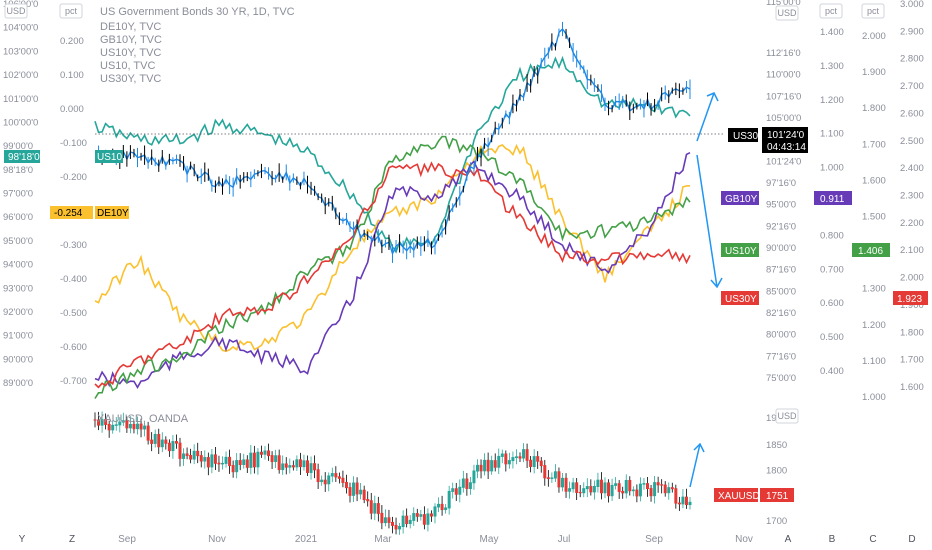 The height and width of the screenshot is (550, 932). What do you see at coordinates (16, 11) in the screenshot?
I see `unit-box-left-usd: USD` at bounding box center [16, 11].